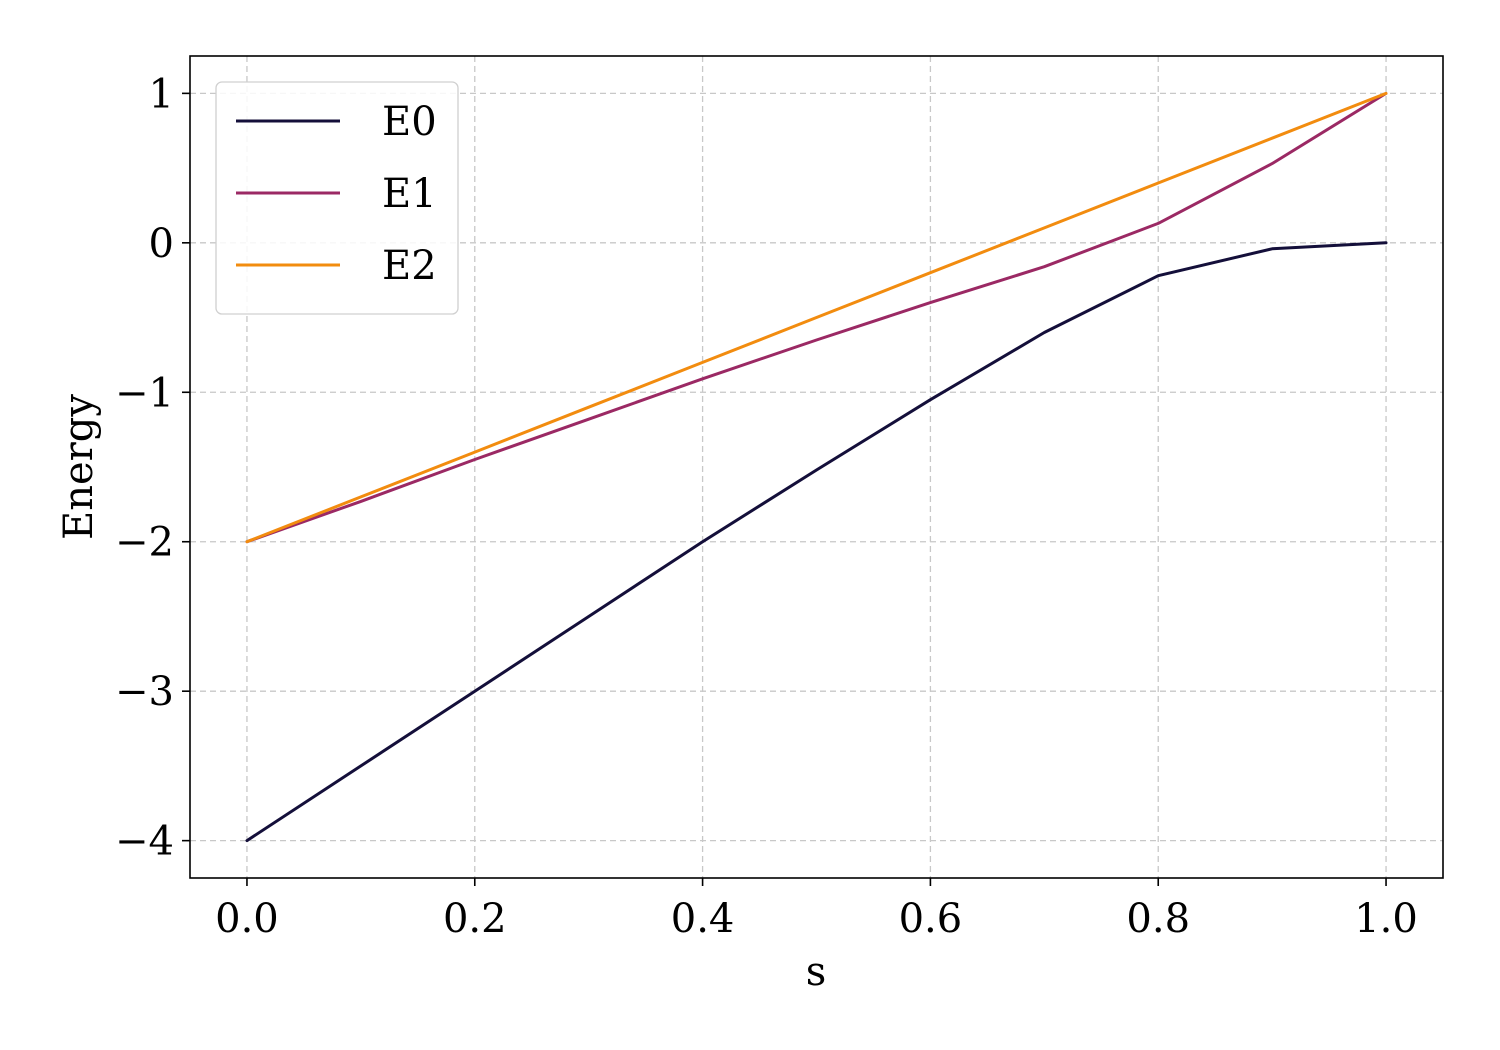  I want to click on x-tick-label: 1.0, so click(1386, 919).